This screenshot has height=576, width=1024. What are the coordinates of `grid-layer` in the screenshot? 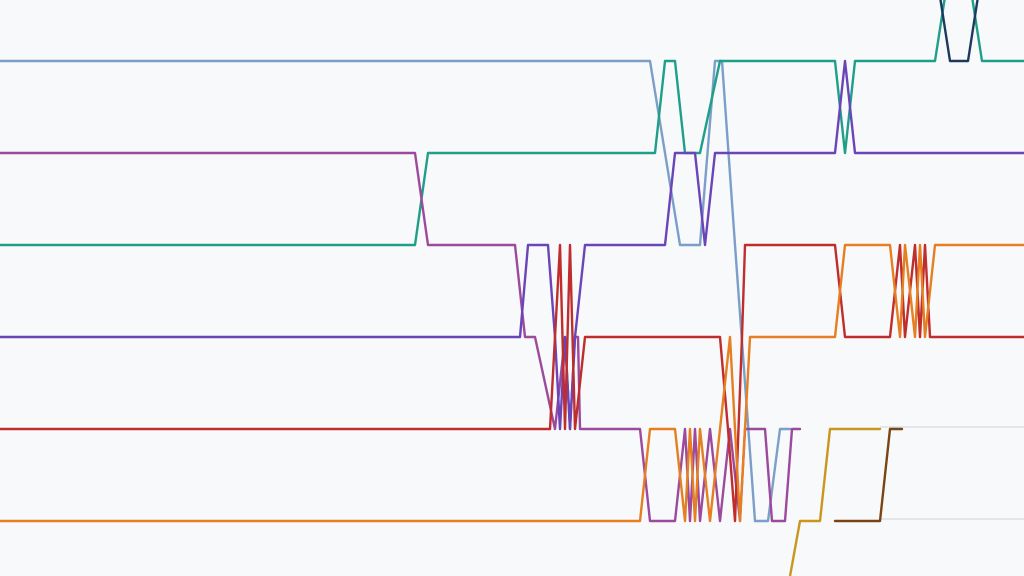 It's located at (952, 473).